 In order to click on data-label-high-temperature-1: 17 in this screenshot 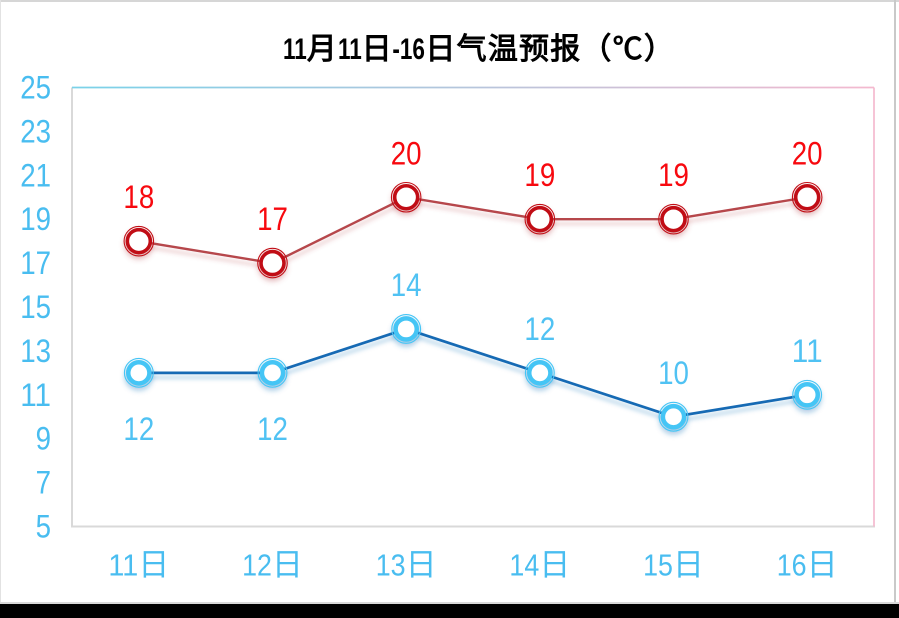, I will do `click(272, 219)`.